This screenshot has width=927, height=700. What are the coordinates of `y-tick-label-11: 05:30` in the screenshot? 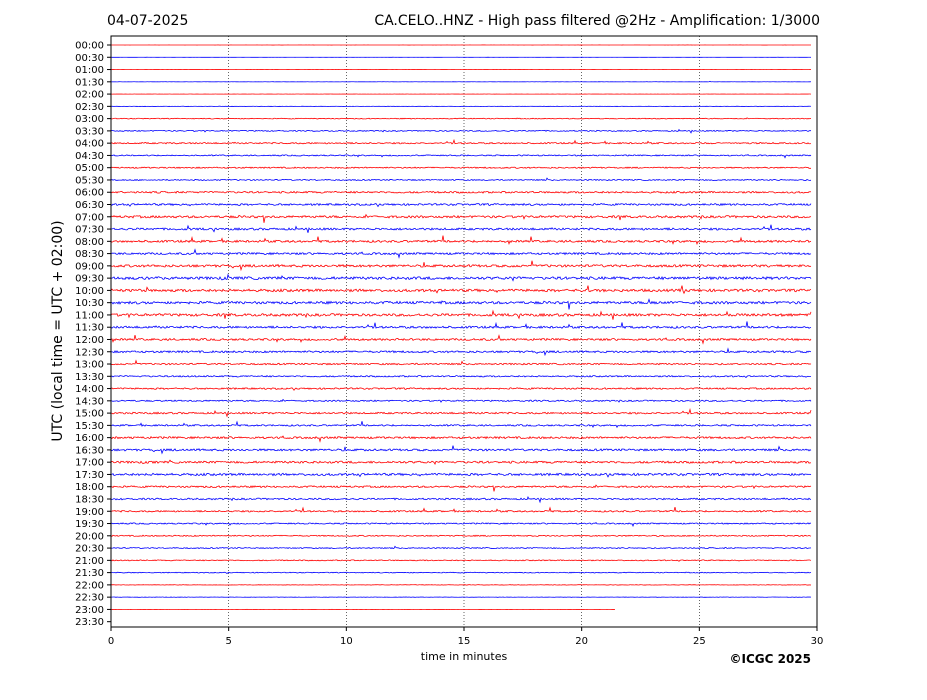 It's located at (89, 180).